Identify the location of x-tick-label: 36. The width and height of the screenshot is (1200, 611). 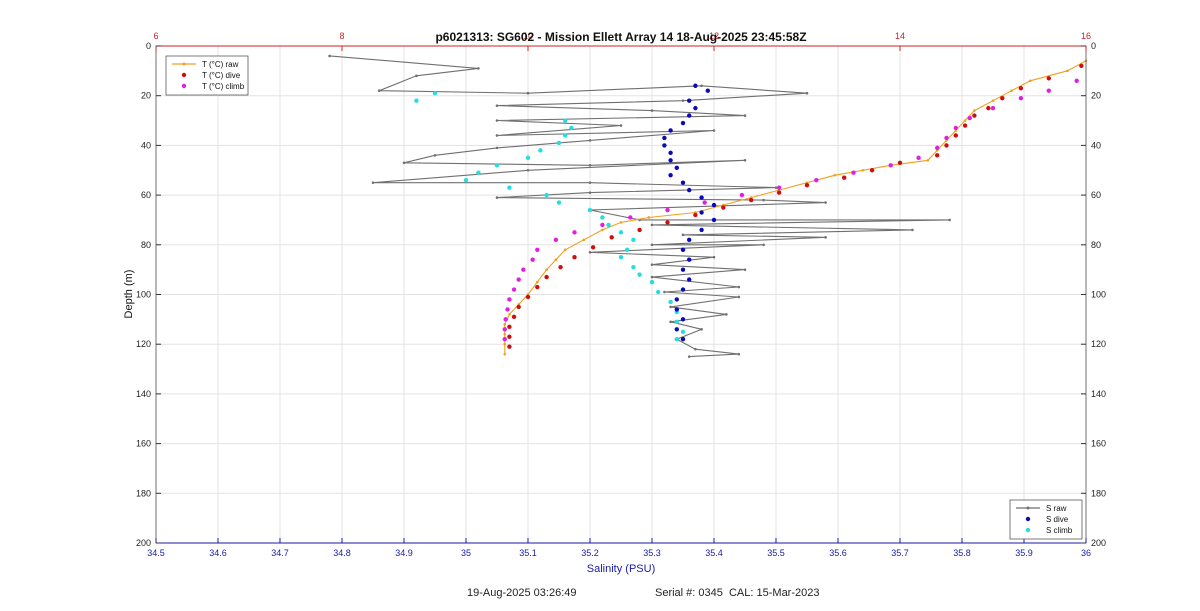
(1086, 553).